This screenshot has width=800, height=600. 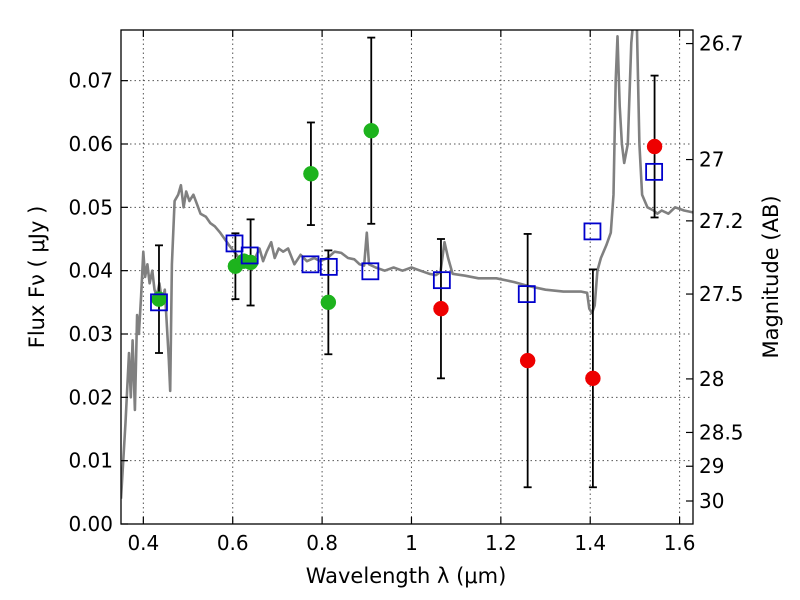 What do you see at coordinates (590, 543) in the screenshot?
I see `x-tick-label: 1.4` at bounding box center [590, 543].